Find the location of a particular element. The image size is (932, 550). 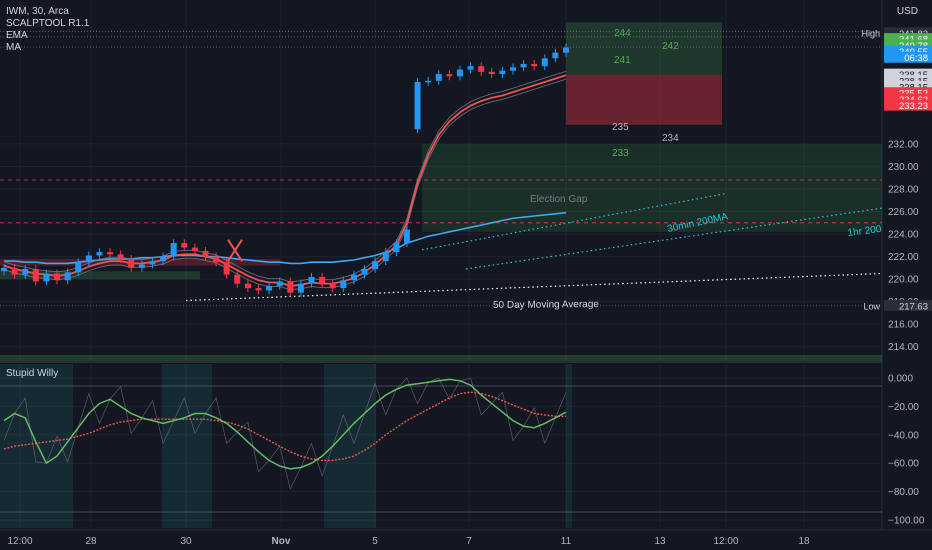

osc-main-line is located at coordinates (285, 424).